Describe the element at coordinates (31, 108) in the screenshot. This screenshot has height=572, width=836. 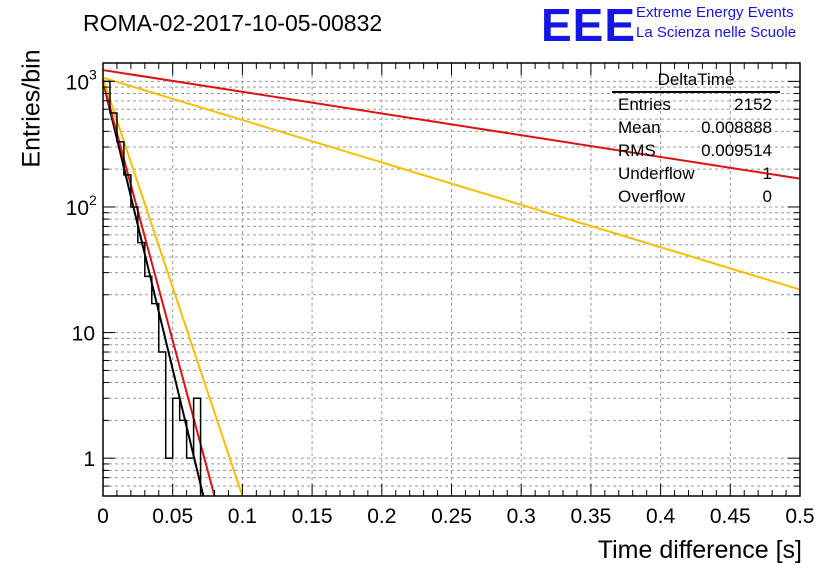
I see `y-axis-label: Entries/bin` at that location.